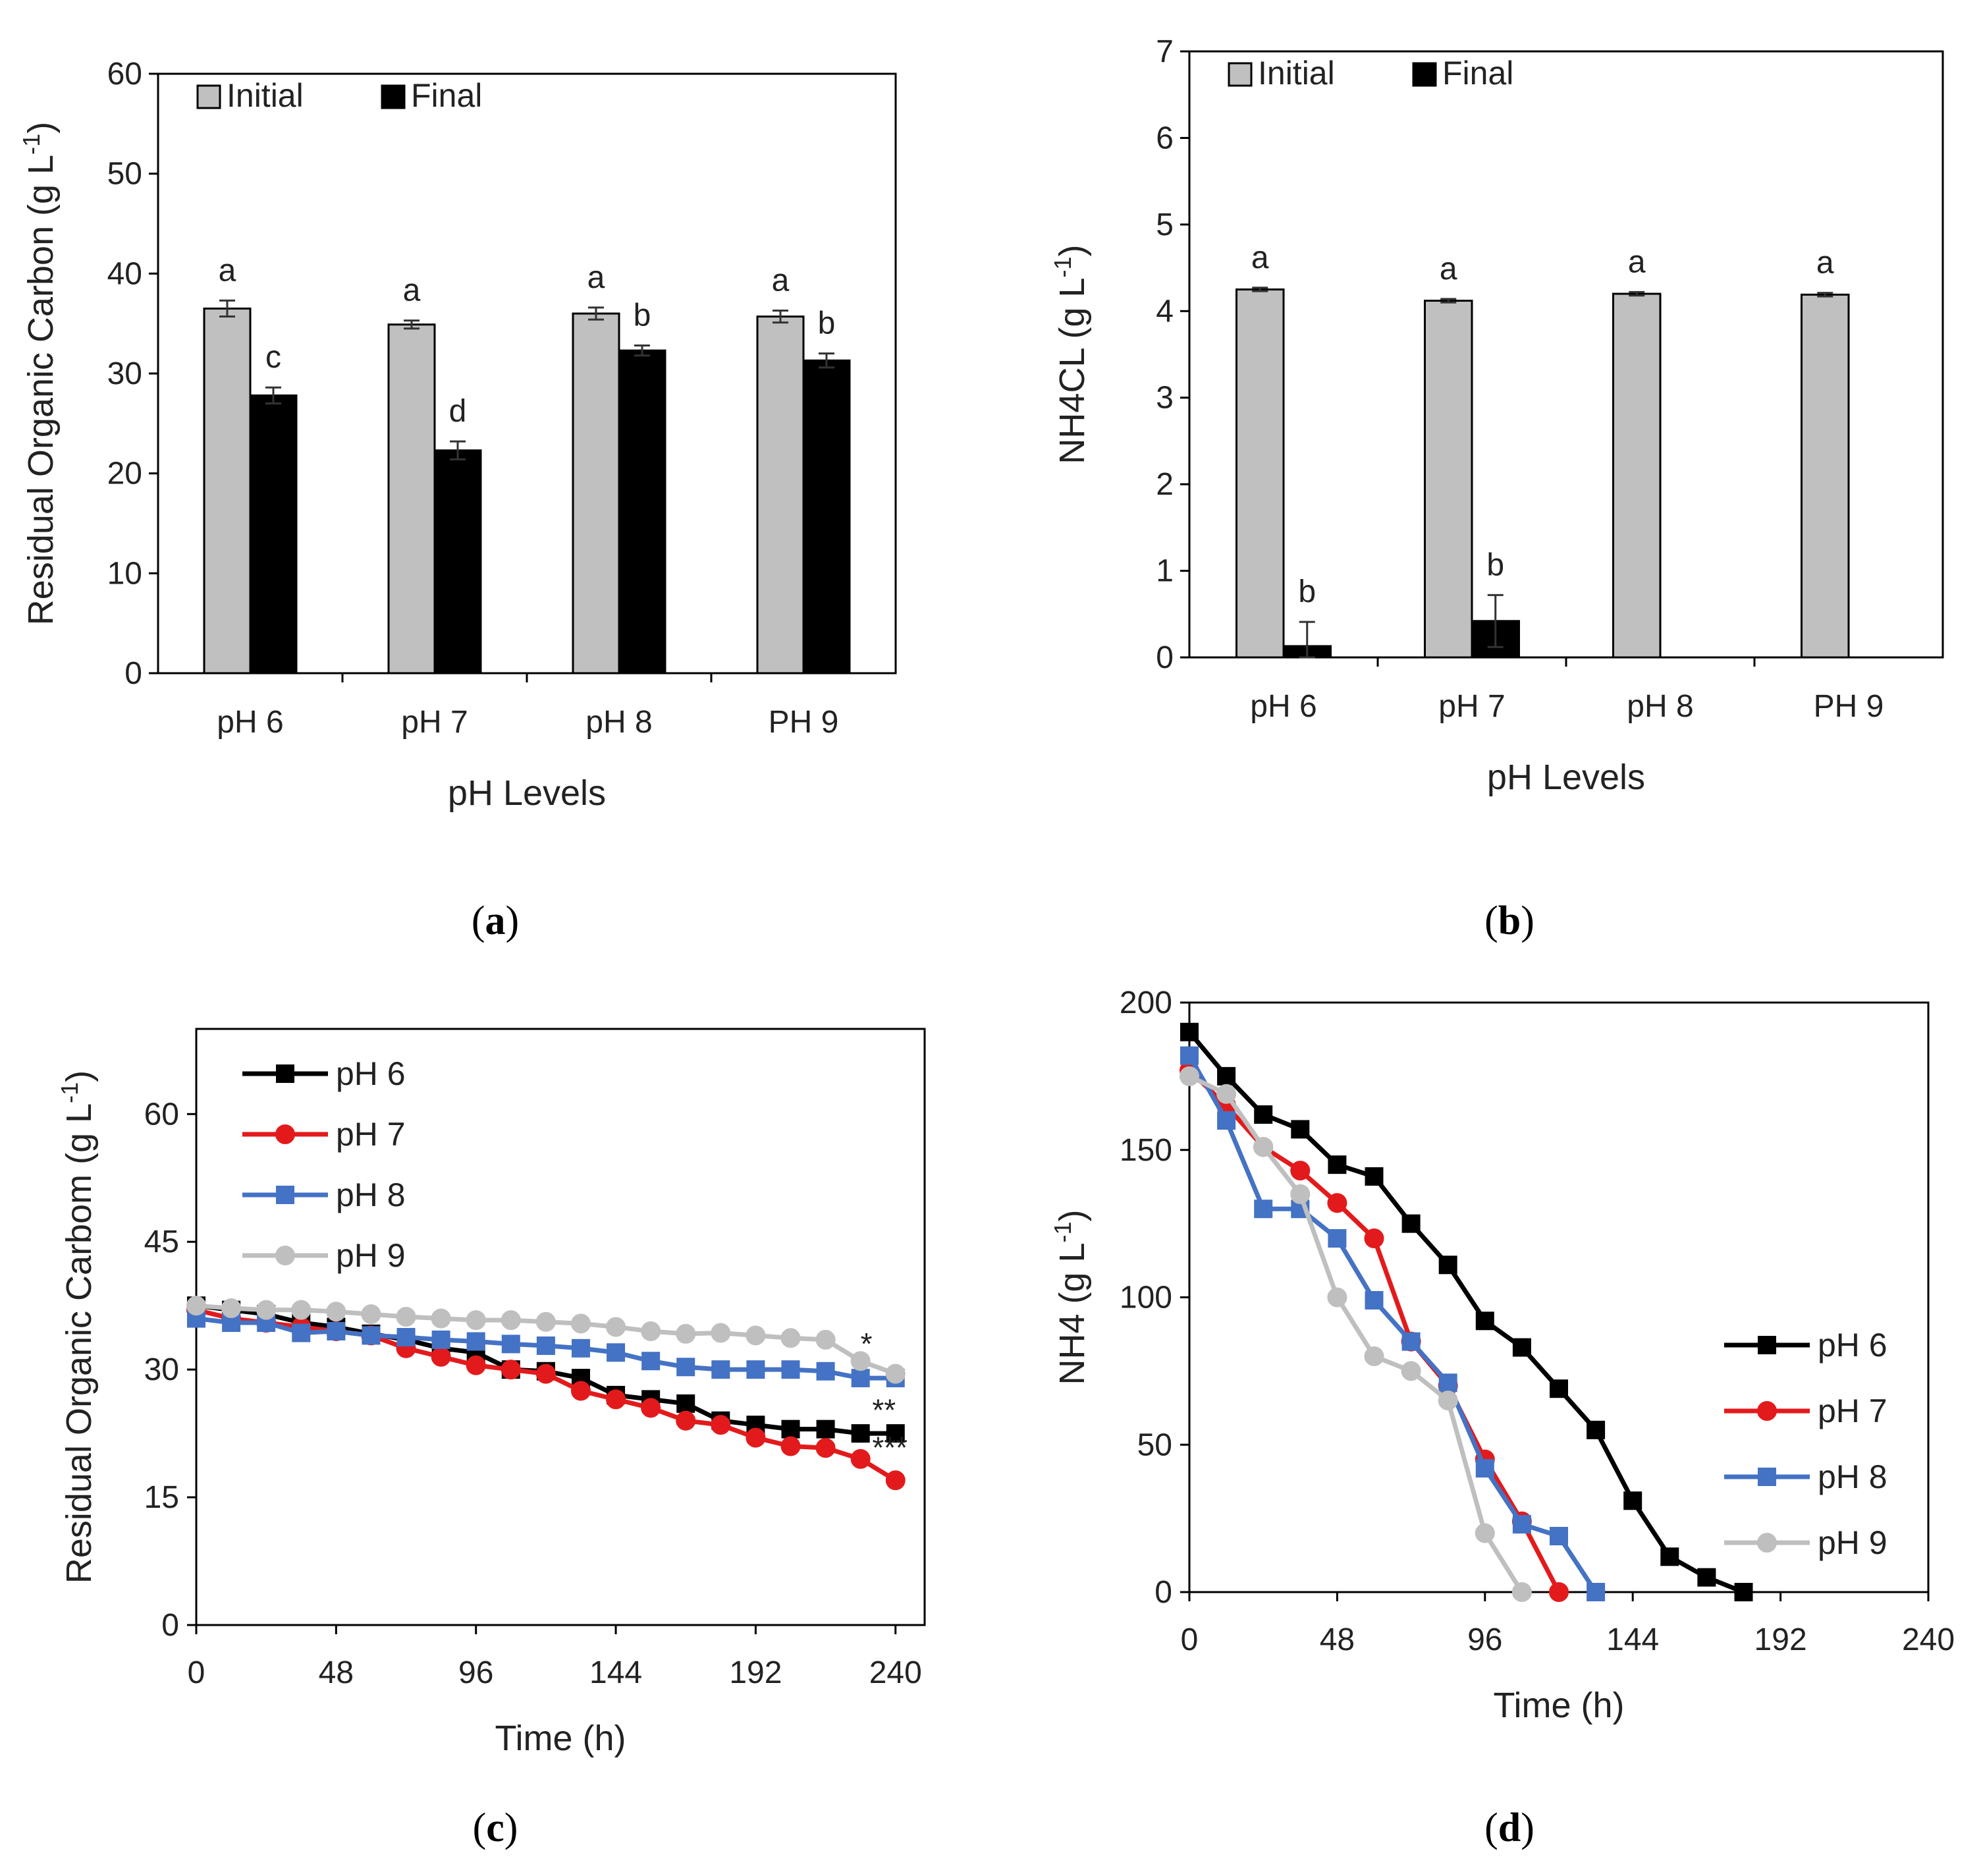 The image size is (1981, 1876). What do you see at coordinates (339, 95) in the screenshot?
I see `legend: Initial Final` at bounding box center [339, 95].